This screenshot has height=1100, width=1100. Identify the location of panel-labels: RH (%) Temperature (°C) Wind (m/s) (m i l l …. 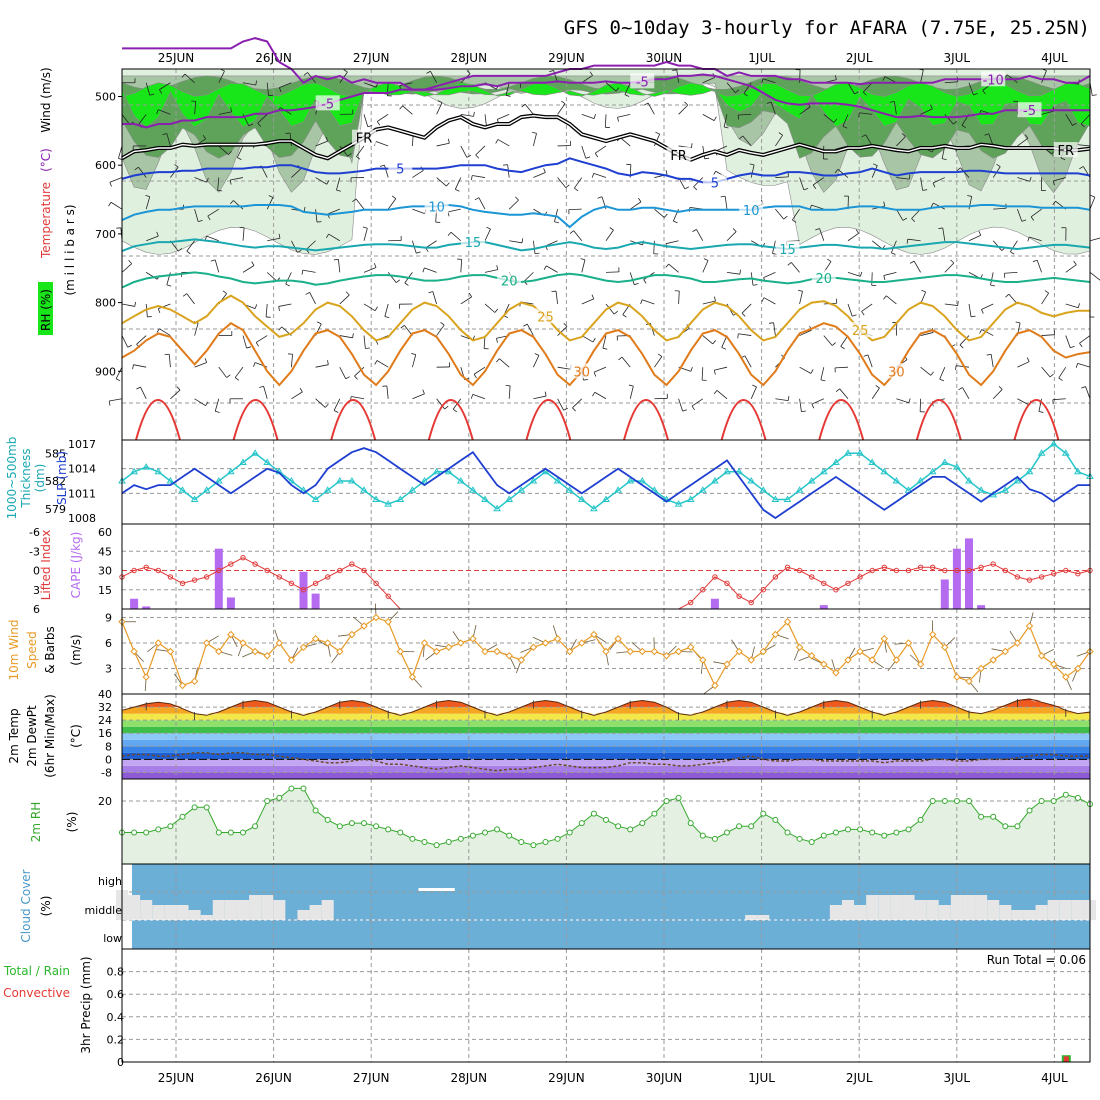
(48, 560).